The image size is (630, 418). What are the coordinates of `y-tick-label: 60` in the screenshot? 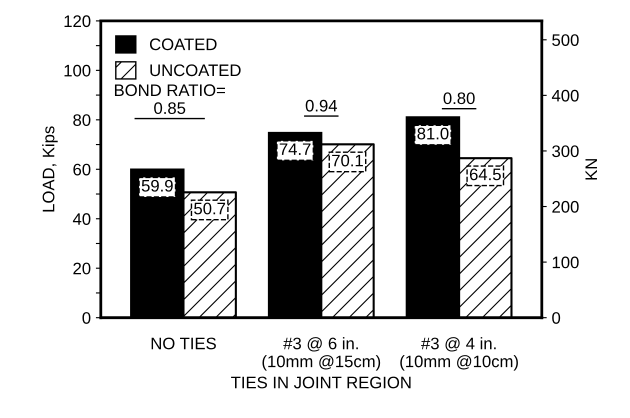 It's located at (81, 170).